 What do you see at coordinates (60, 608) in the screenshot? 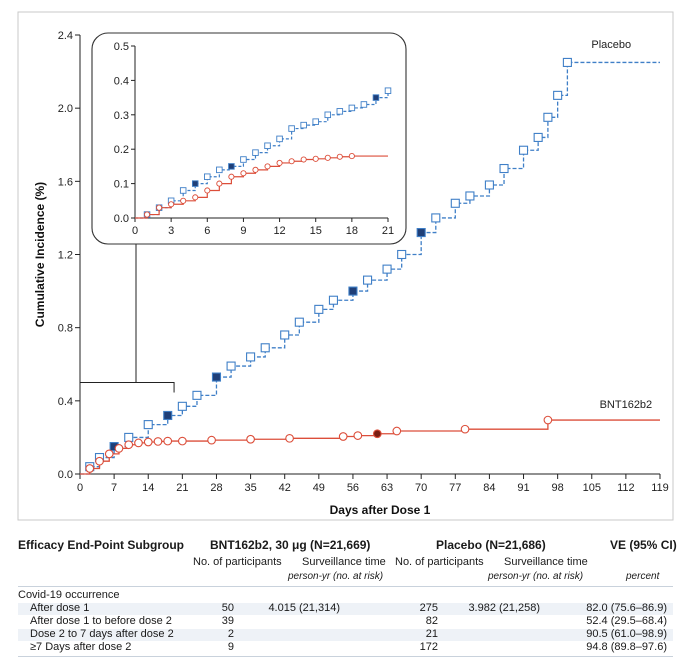
I see `row-label: After dose 1` at bounding box center [60, 608].